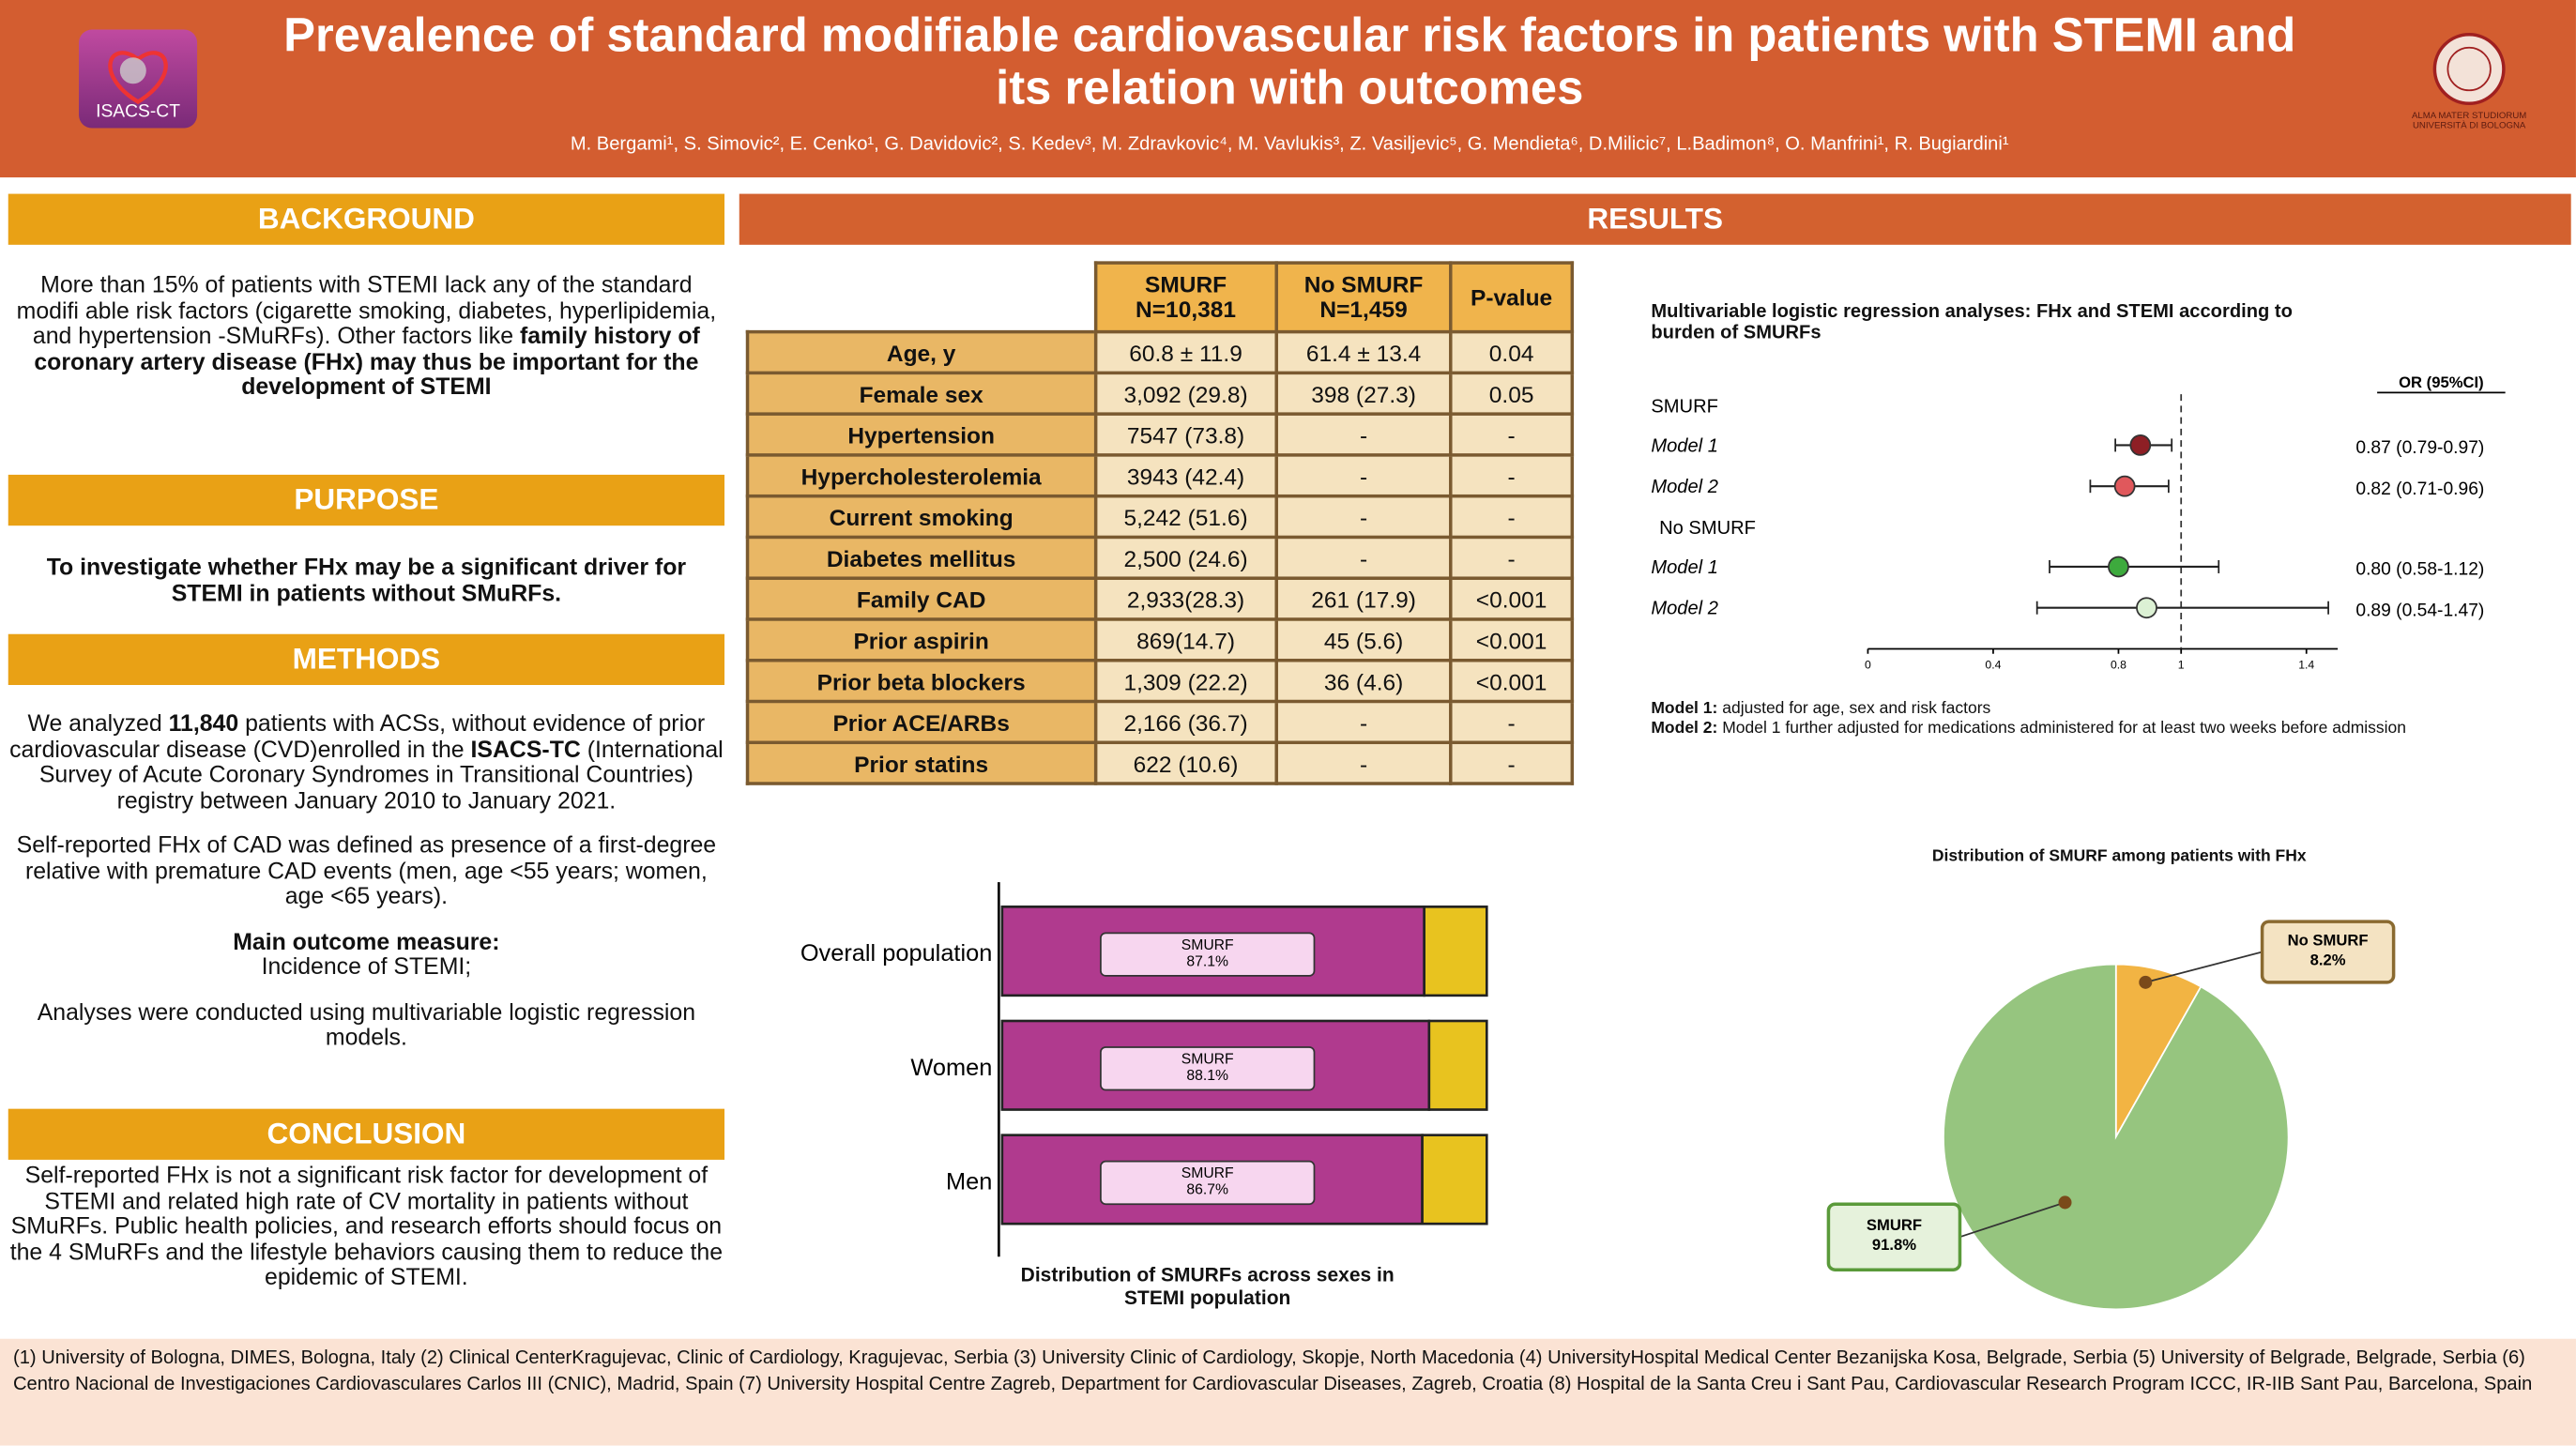 This screenshot has width=2576, height=1446. I want to click on table-row: Age, y 60.8 ± 11.9 61.4 ± 13.4 0.04, so click(1160, 352).